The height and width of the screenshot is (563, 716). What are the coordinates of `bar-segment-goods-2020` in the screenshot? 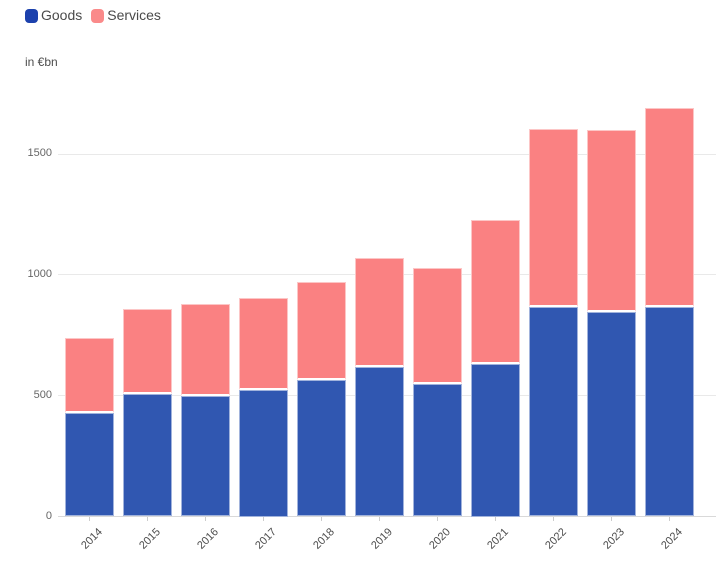 It's located at (437, 450).